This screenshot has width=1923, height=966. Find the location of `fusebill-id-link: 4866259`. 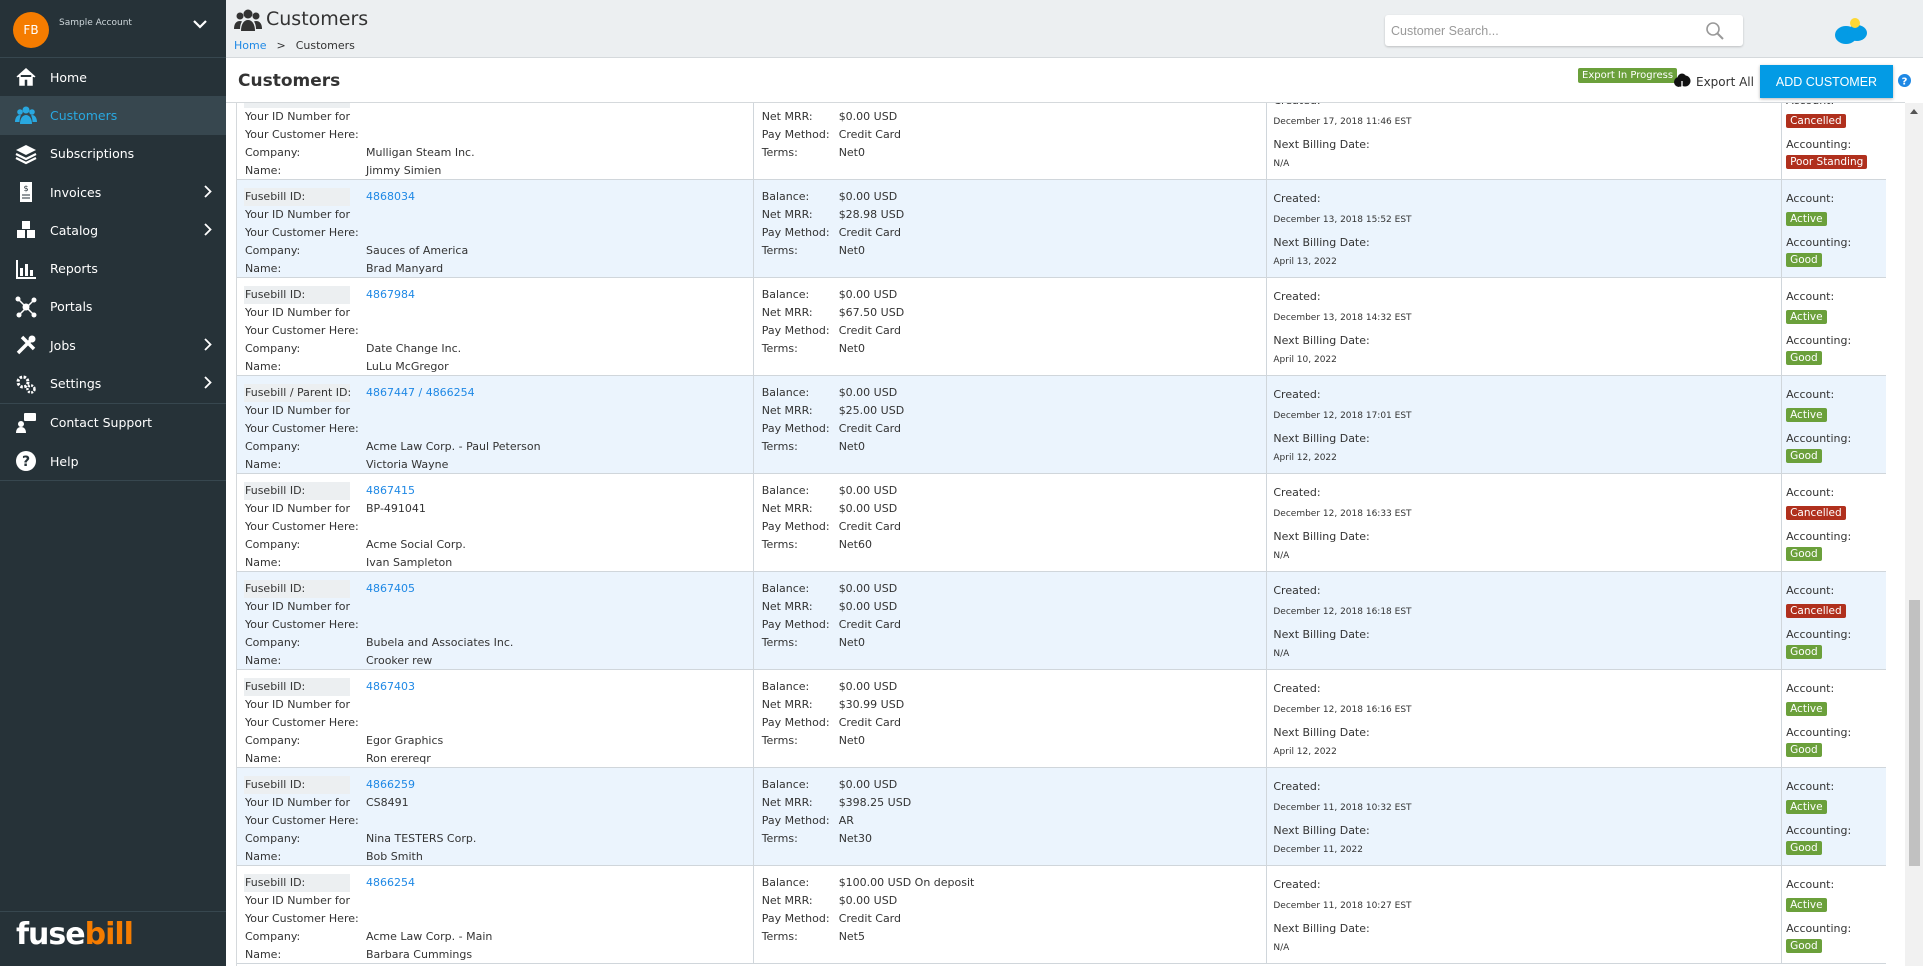

fusebill-id-link: 4866259 is located at coordinates (390, 784).